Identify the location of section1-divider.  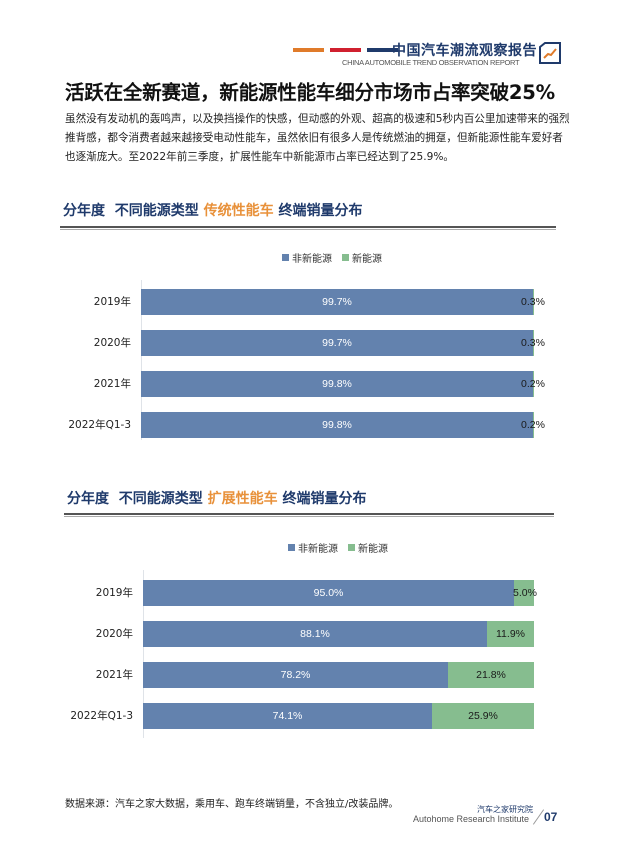
(308, 228).